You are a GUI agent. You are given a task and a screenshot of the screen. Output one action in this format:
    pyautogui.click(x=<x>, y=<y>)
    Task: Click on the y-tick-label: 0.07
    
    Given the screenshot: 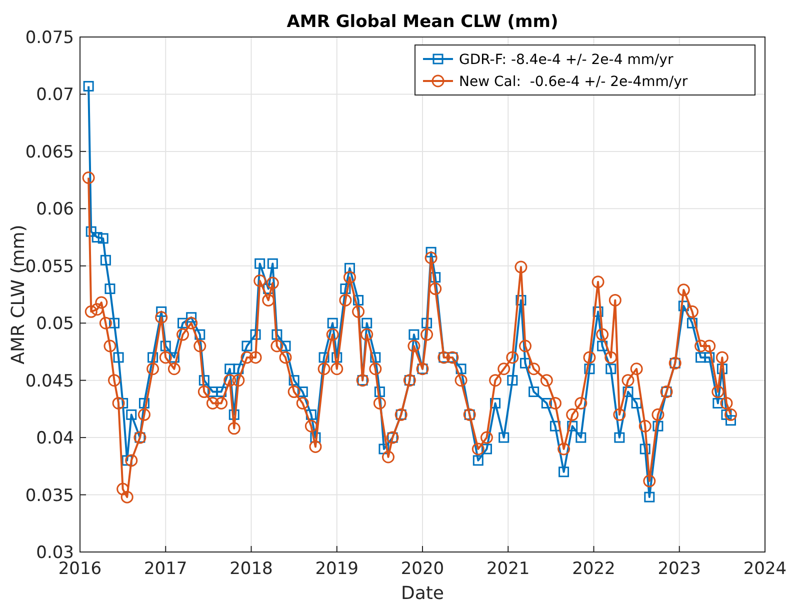 What is the action you would take?
    pyautogui.click(x=55, y=95)
    